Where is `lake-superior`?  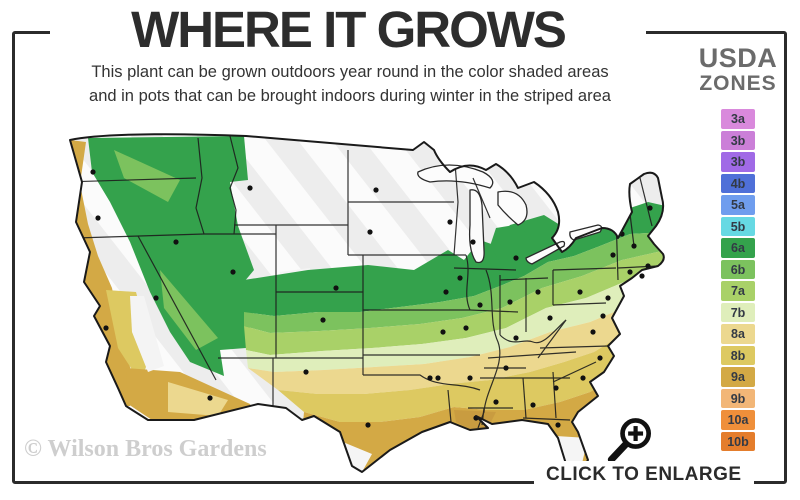
lake-superior is located at coordinates (455, 176).